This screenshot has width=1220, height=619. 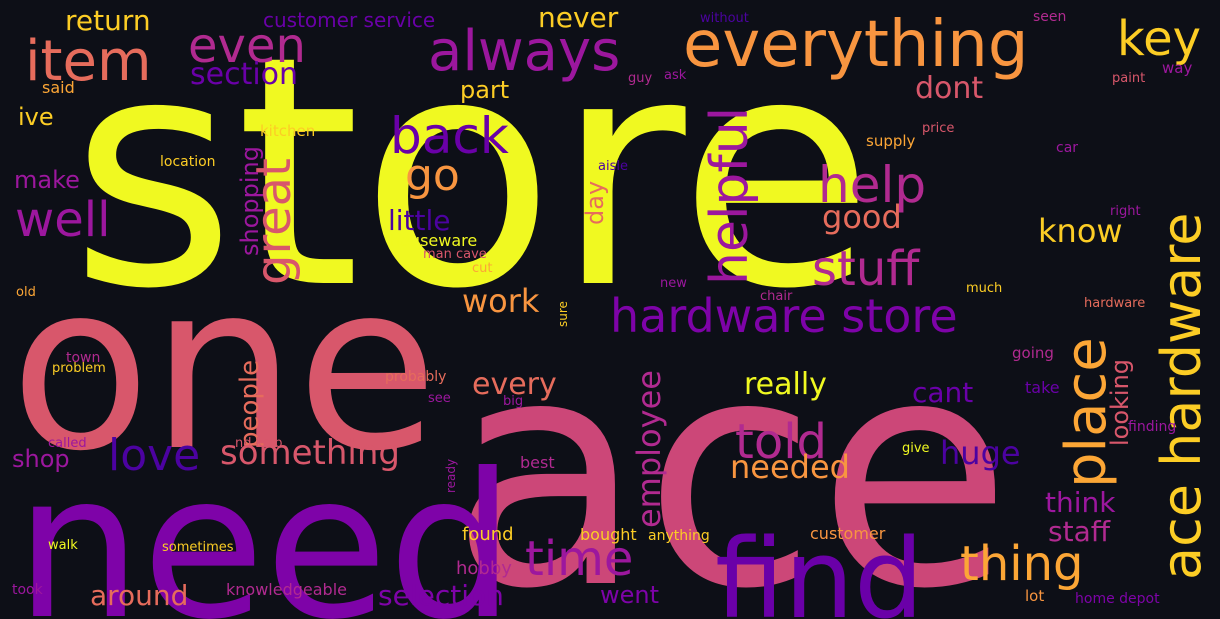 I want to click on word-knowledgeable: knowledgeable, so click(x=286, y=589).